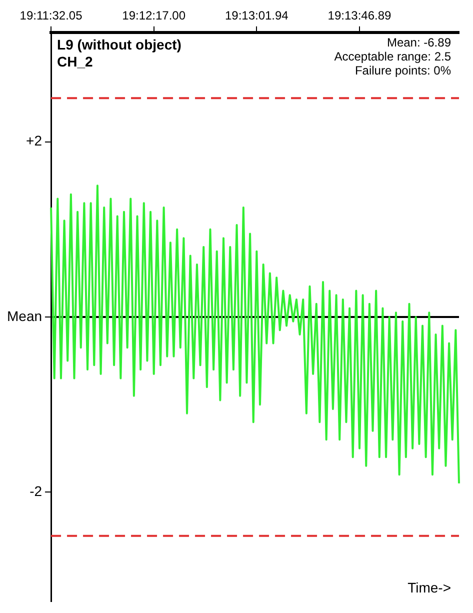 The width and height of the screenshot is (473, 613). What do you see at coordinates (36, 491) in the screenshot?
I see `y-tick-label: -2` at bounding box center [36, 491].